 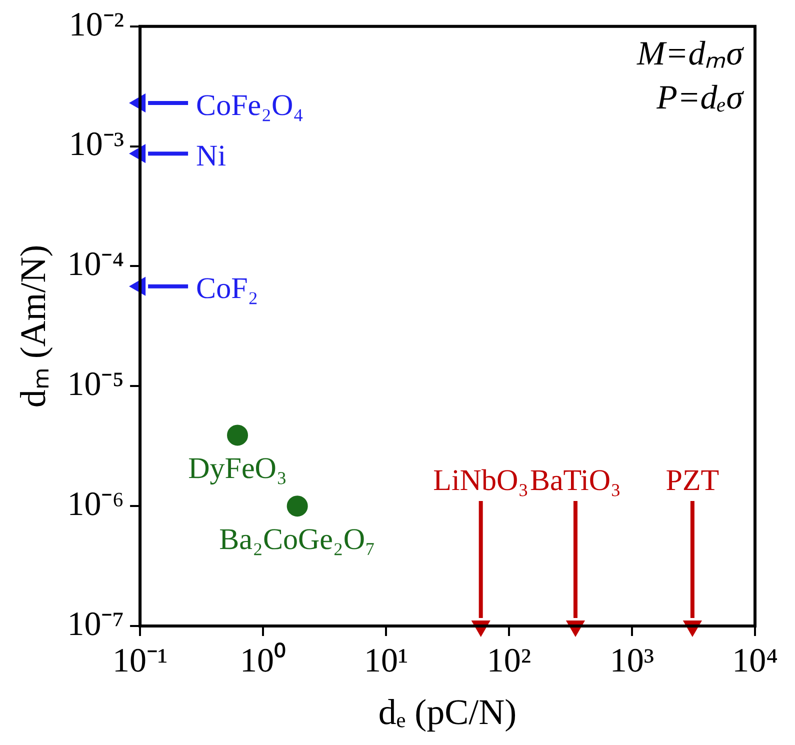 What do you see at coordinates (447, 712) in the screenshot?
I see `x-axis-title: dₑ (pC/N)` at bounding box center [447, 712].